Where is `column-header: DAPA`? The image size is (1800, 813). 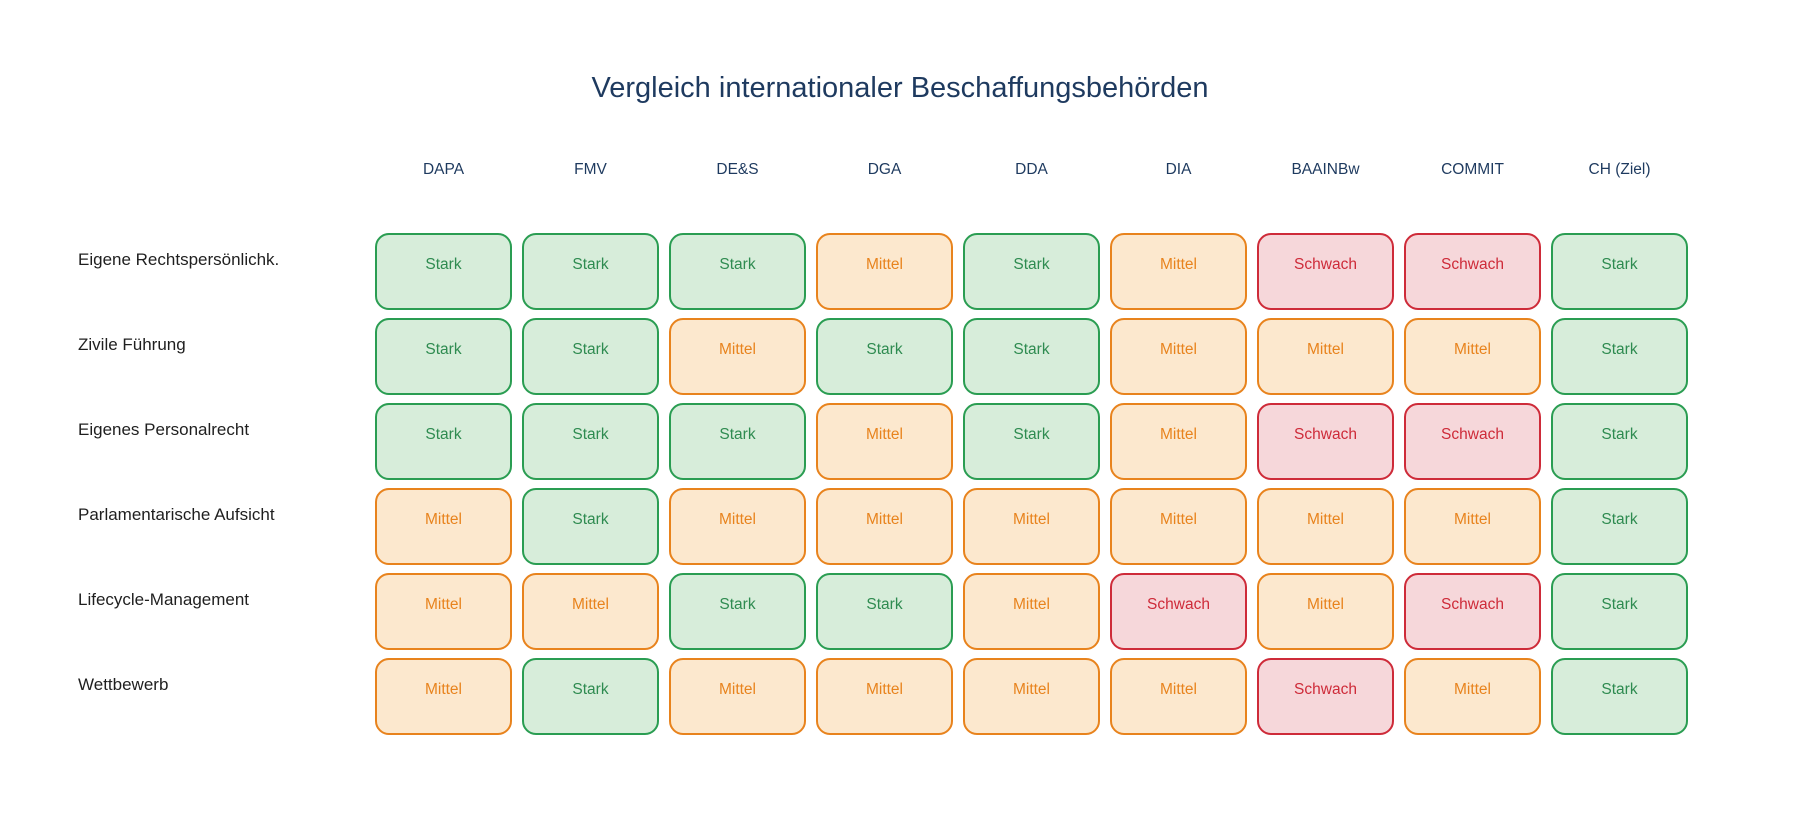
column-header: DAPA is located at coordinates (443, 169).